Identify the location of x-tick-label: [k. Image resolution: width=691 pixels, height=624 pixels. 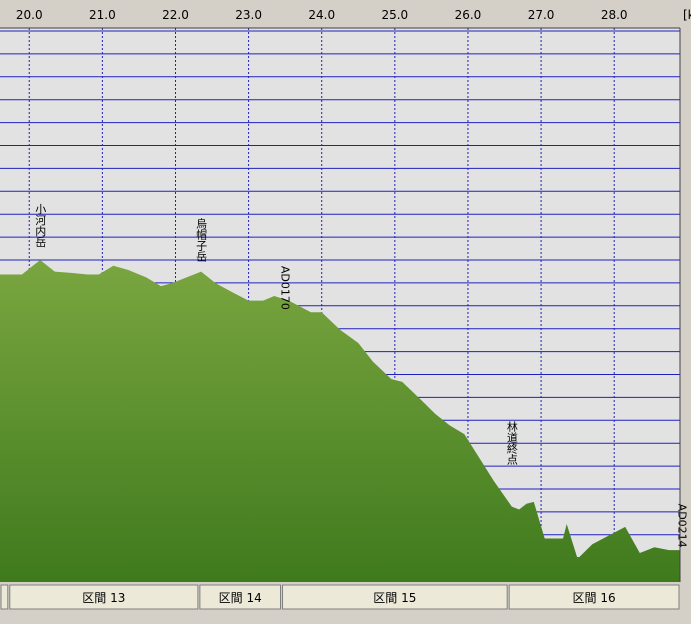
(687, 15).